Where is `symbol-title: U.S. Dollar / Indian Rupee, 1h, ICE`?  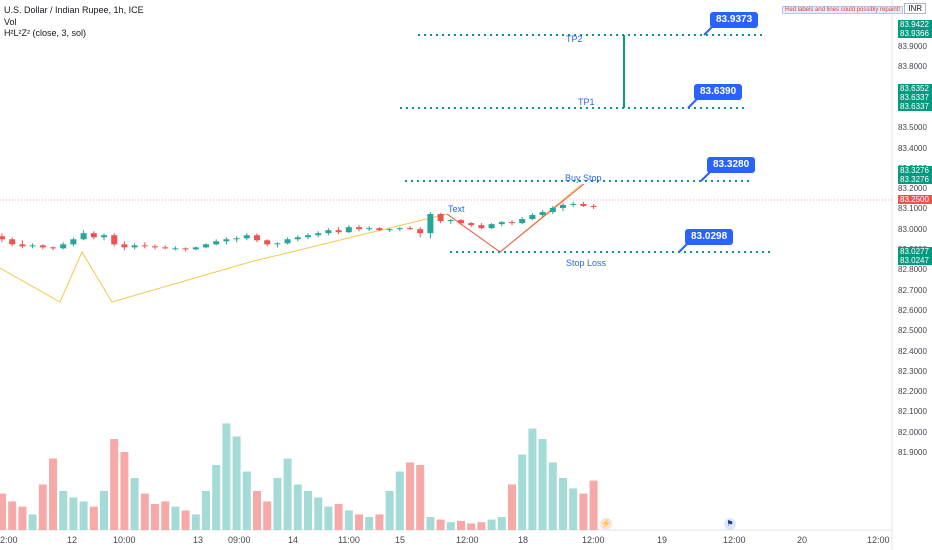
symbol-title: U.S. Dollar / Indian Rupee, 1h, ICE is located at coordinates (74, 10).